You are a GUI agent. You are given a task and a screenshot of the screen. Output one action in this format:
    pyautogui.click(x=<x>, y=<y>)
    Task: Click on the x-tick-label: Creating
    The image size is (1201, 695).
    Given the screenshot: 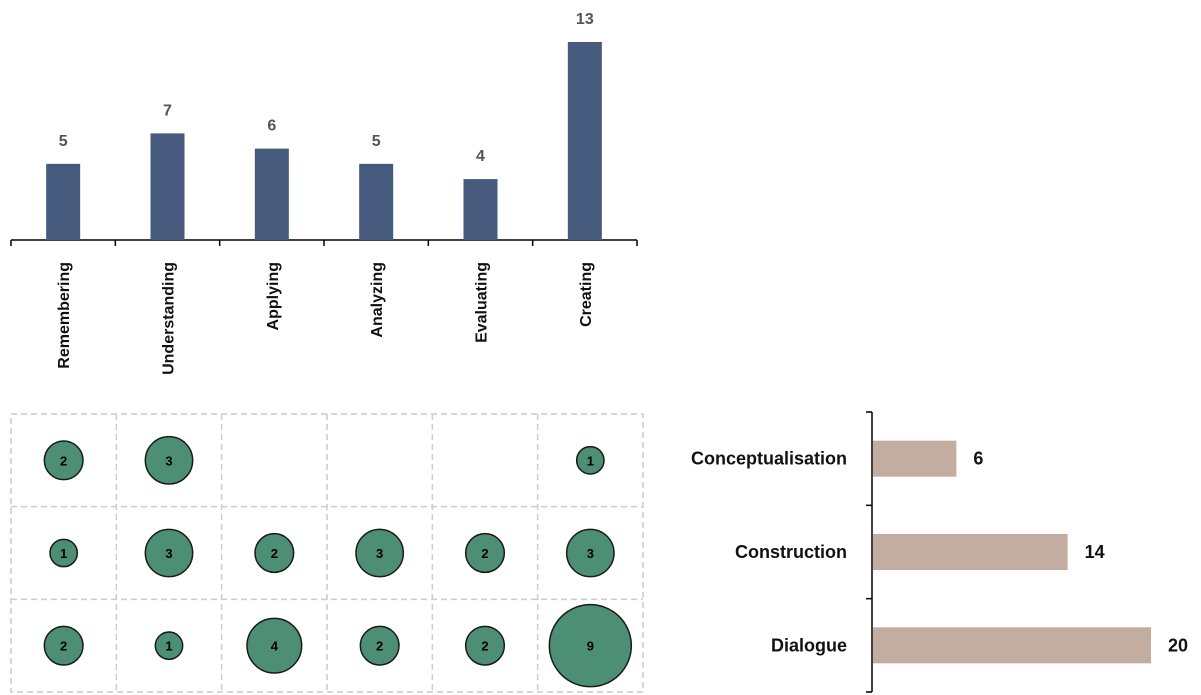 What is the action you would take?
    pyautogui.click(x=586, y=294)
    